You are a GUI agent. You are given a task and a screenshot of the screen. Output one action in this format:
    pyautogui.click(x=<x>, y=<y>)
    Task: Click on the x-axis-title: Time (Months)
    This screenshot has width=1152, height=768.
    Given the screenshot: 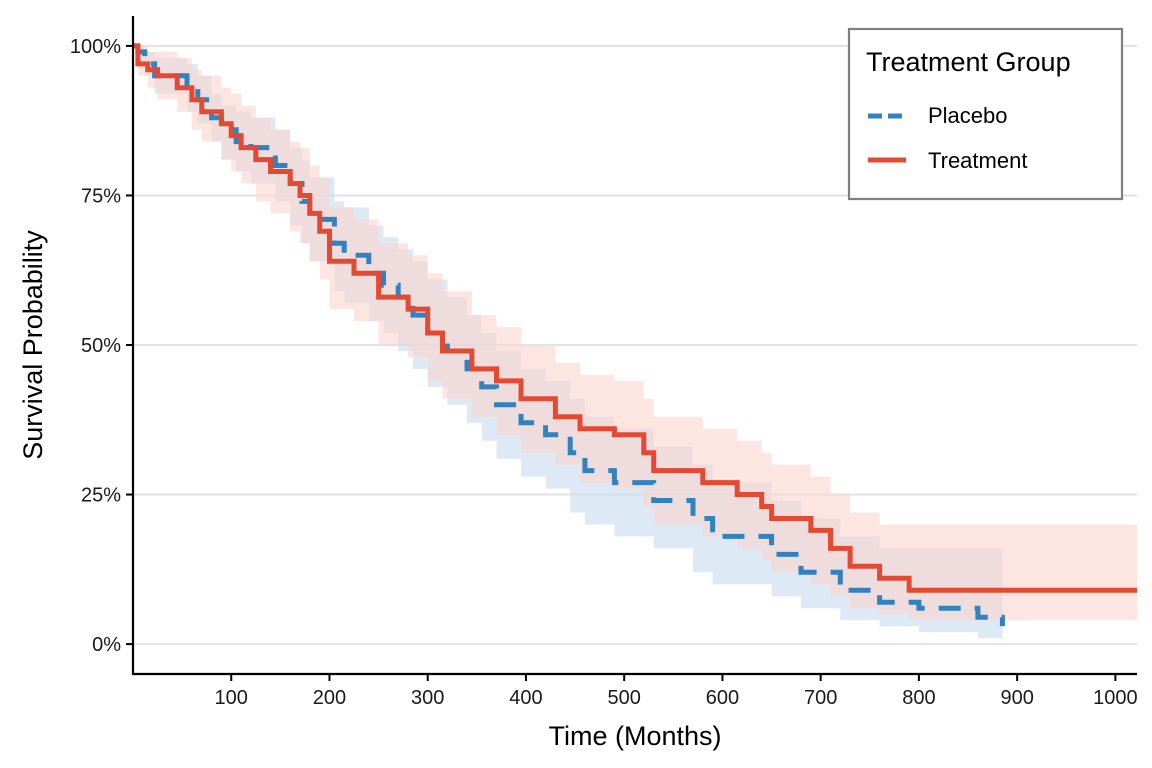 What is the action you would take?
    pyautogui.click(x=634, y=736)
    